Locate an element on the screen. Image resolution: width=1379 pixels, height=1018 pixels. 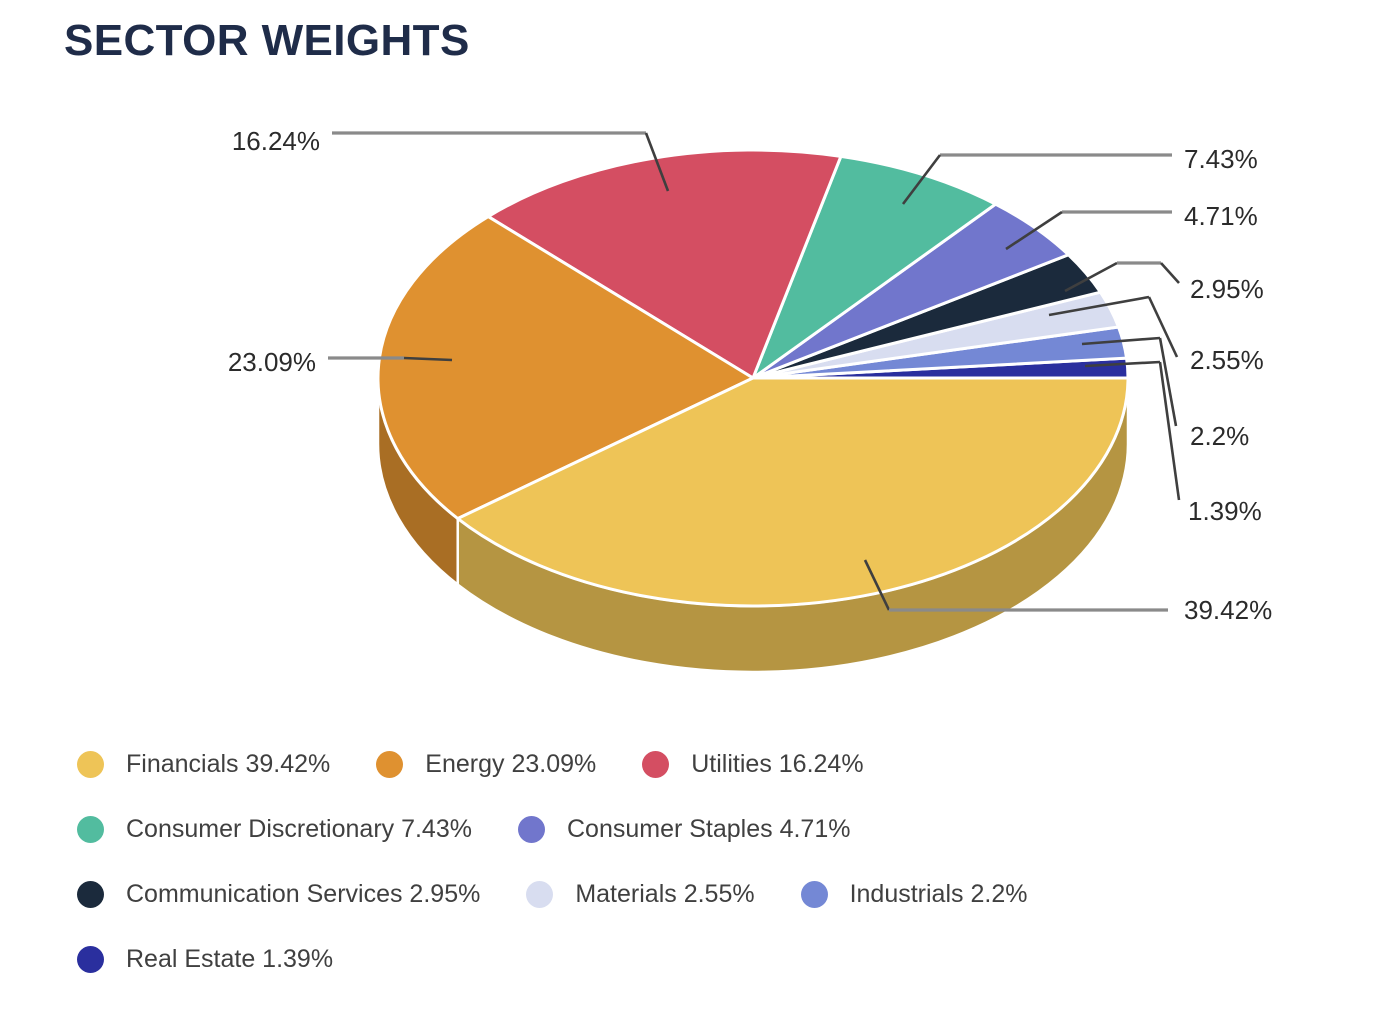
legend-item-materials: Materials 2.55% is located at coordinates (640, 894).